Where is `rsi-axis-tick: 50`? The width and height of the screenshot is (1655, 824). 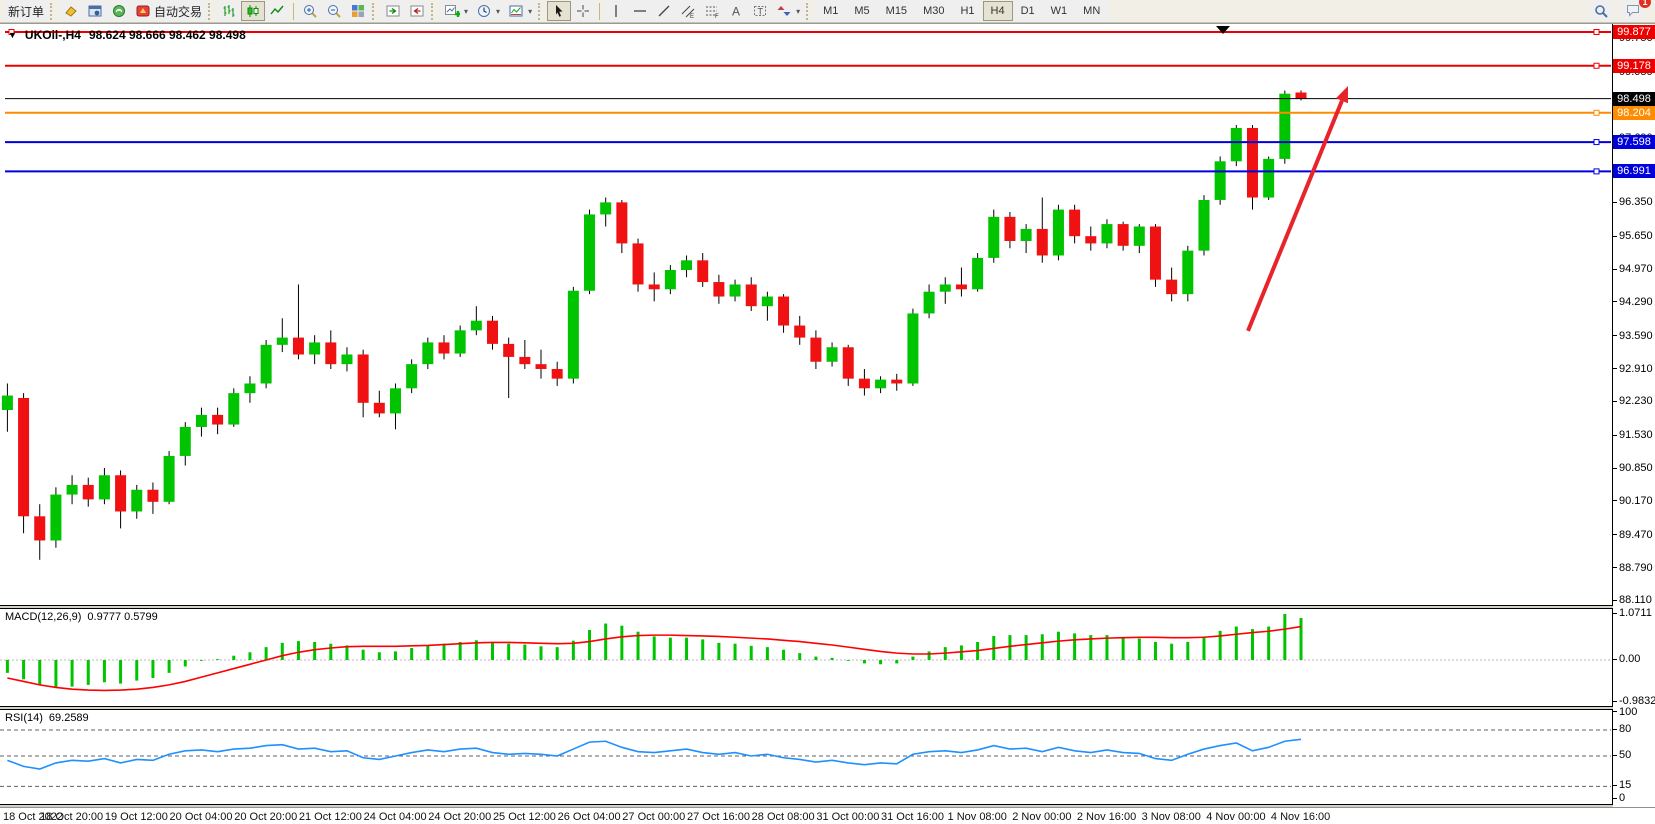
rsi-axis-tick: 50 is located at coordinates (1622, 755).